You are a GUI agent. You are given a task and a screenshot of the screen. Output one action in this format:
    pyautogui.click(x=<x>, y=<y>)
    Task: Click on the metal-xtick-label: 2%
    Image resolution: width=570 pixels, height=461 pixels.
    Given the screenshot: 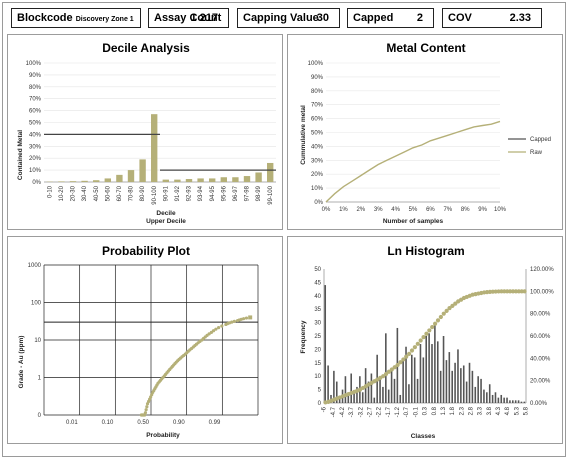 What is the action you would take?
    pyautogui.click(x=360, y=210)
    